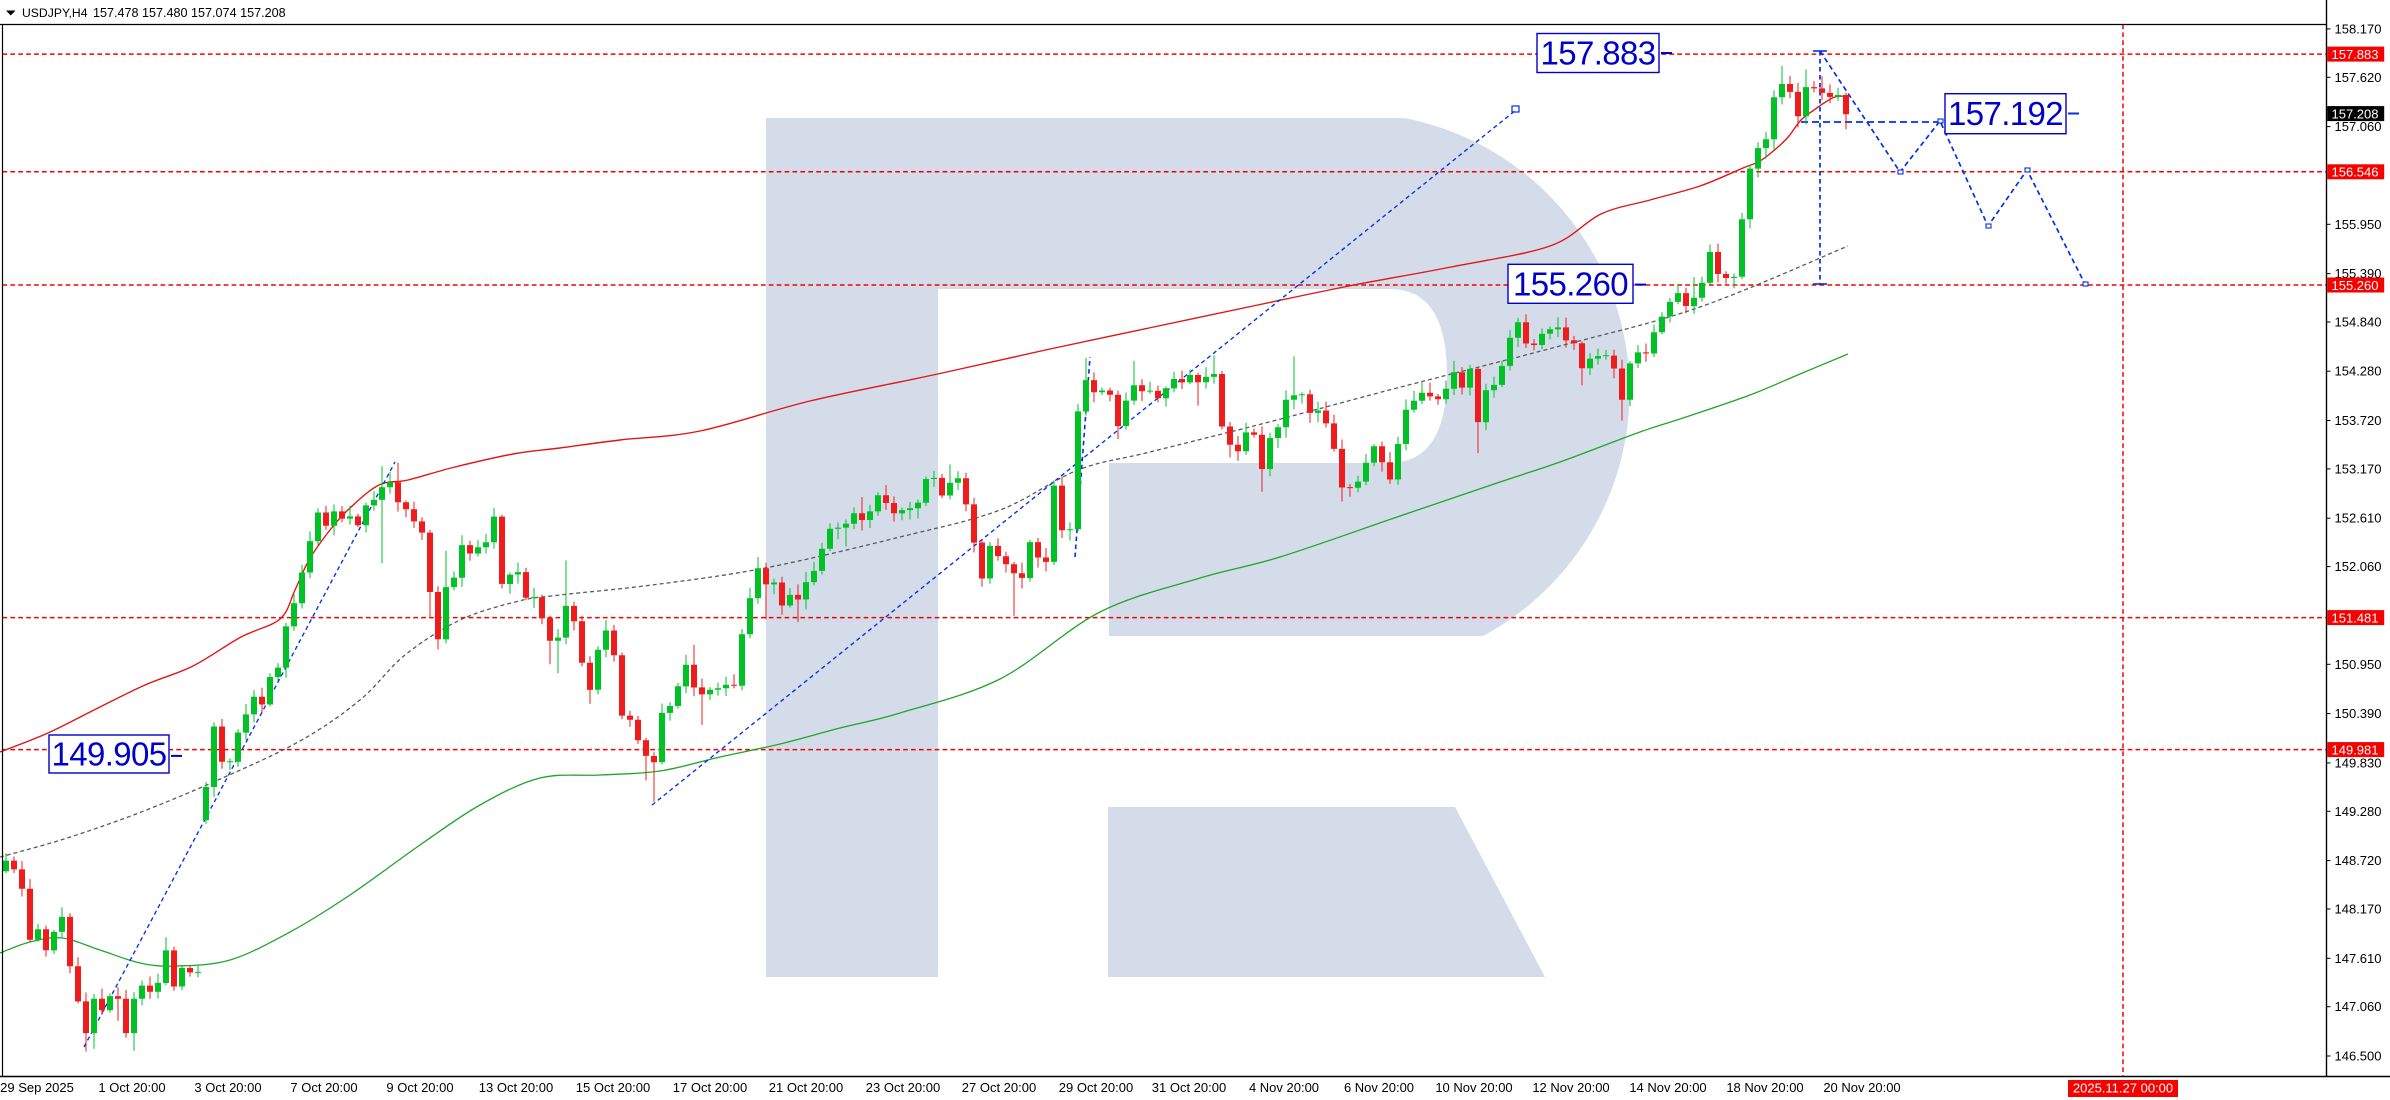  What do you see at coordinates (2358, 860) in the screenshot?
I see `svg-text: 148.720` at bounding box center [2358, 860].